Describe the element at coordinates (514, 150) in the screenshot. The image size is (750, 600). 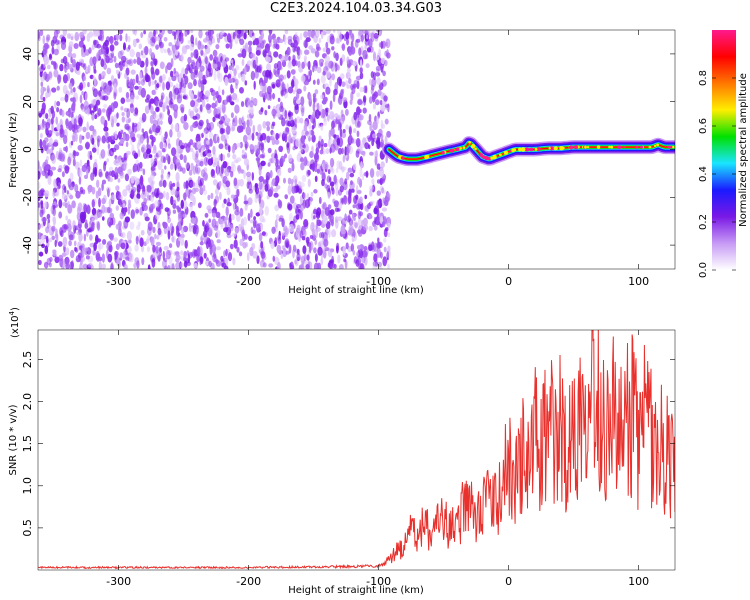
I see `signal-peak` at that location.